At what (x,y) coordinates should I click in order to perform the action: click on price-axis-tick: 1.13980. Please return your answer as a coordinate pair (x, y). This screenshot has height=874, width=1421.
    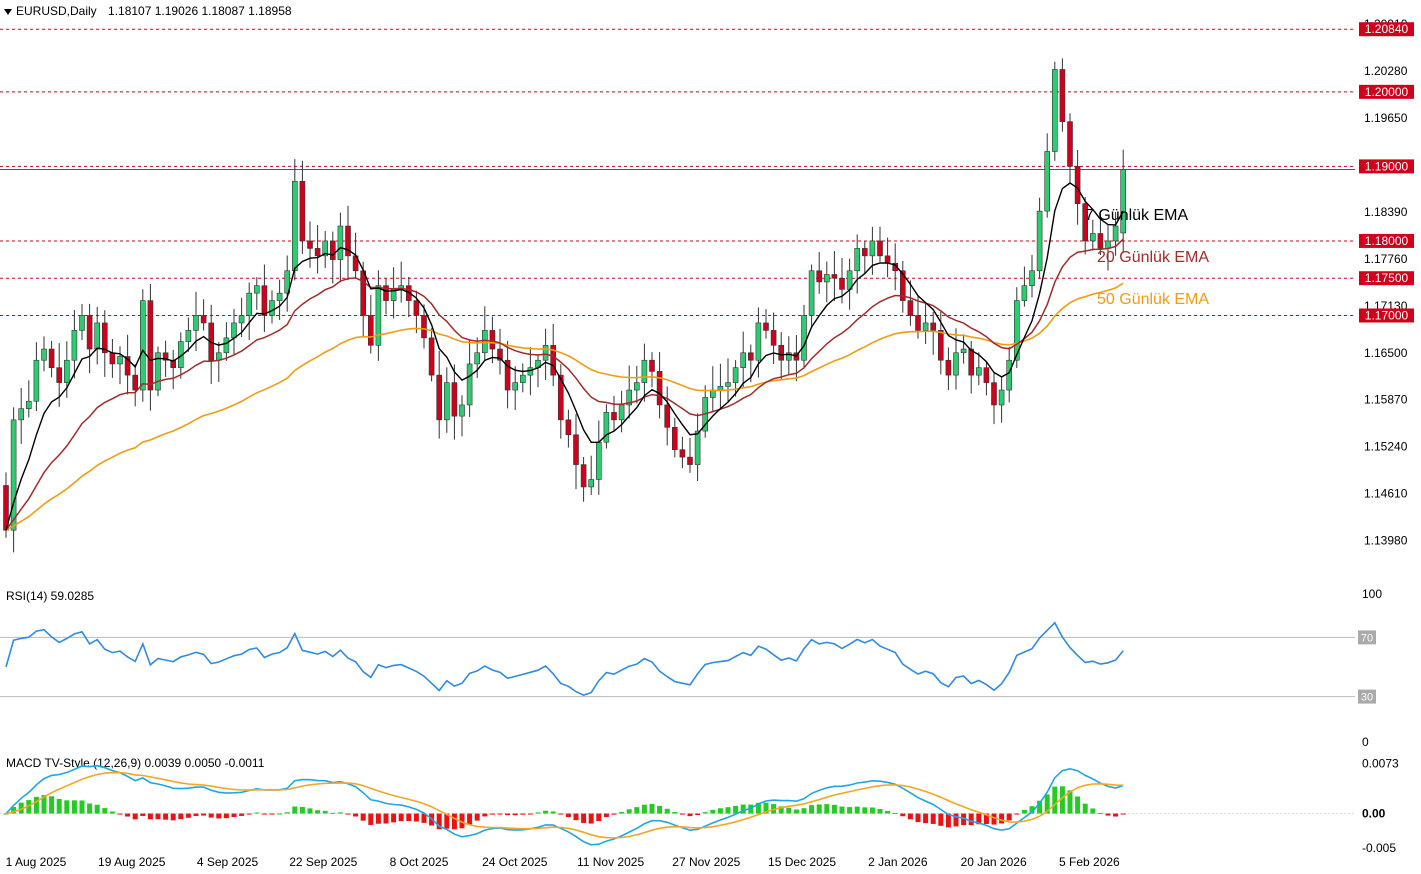
    Looking at the image, I should click on (1386, 541).